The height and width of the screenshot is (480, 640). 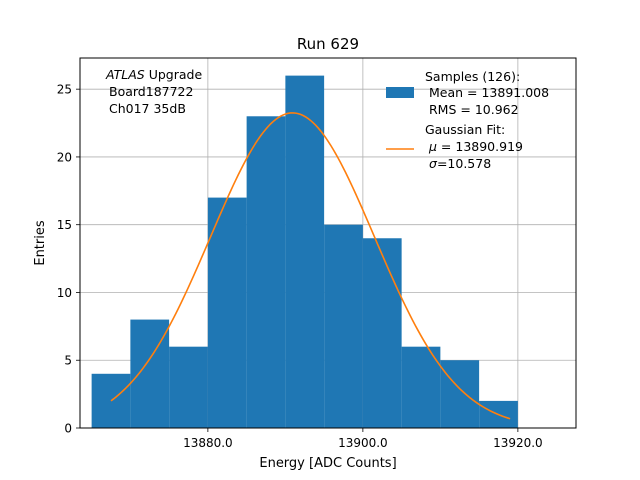 I want to click on x-axis-ticks: 13880.0 13900.0 13920.0, so click(x=363, y=439).